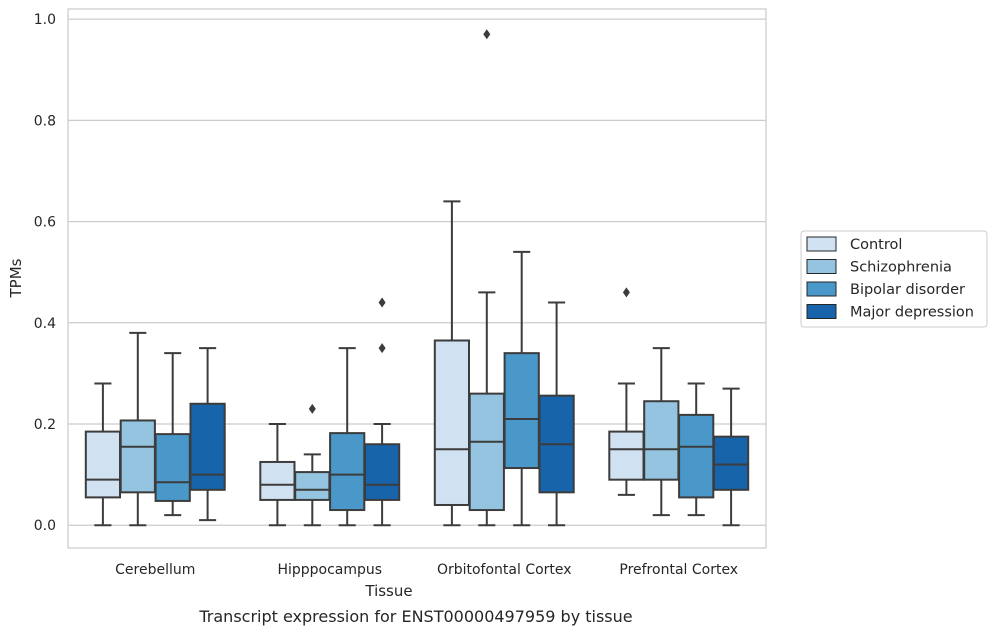 This screenshot has height=638, width=997. Describe the element at coordinates (45, 121) in the screenshot. I see `y-tick-label: 0.8` at that location.